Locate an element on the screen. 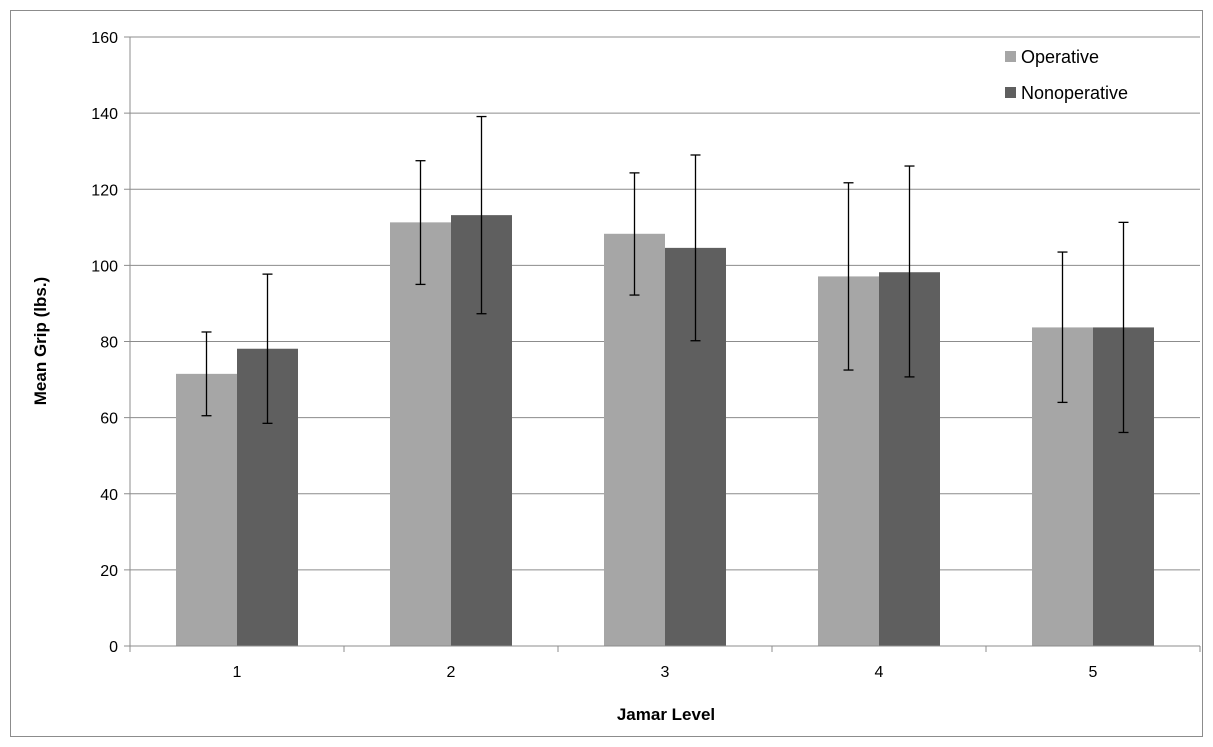 Image resolution: width=1213 pixels, height=747 pixels. y-tick-label: 140 is located at coordinates (104, 114).